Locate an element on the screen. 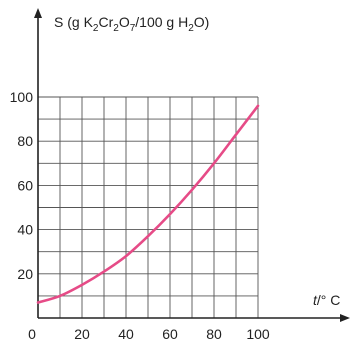 The image size is (352, 343). x-tick-label: 100 is located at coordinates (258, 334).